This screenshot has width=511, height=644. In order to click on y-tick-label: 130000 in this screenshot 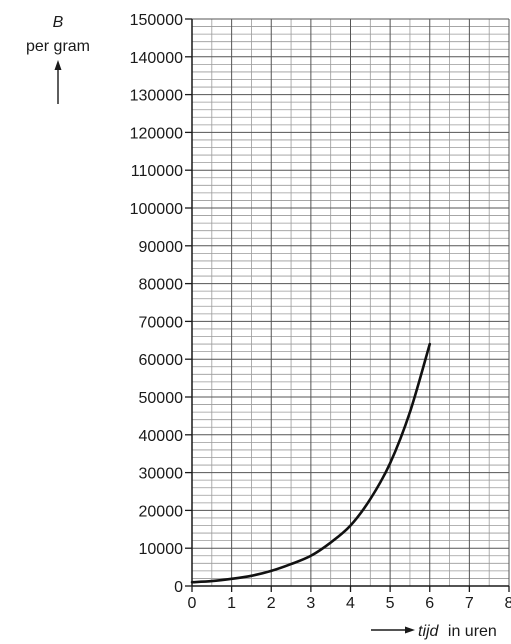, I will do `click(156, 96)`.